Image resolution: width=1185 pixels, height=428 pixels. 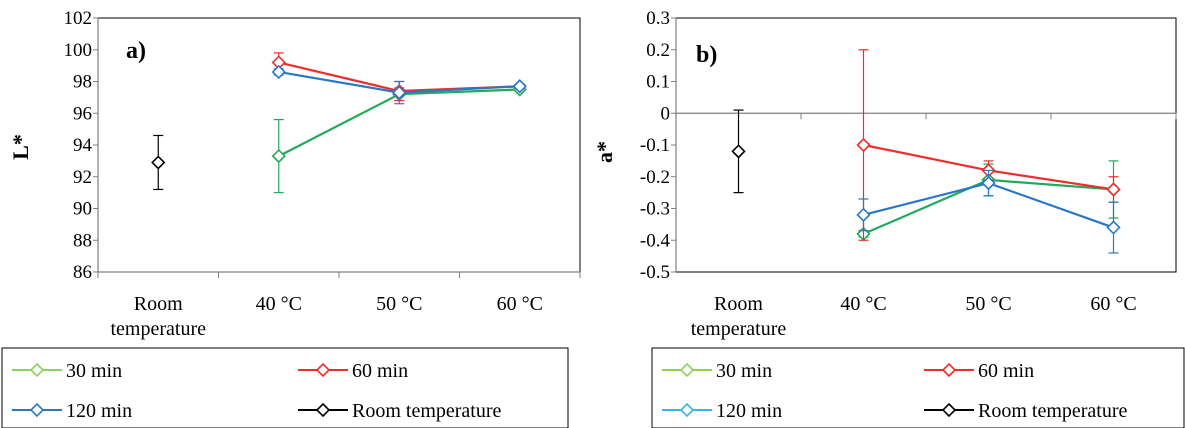 I want to click on y-tick-label: 0, so click(x=666, y=113).